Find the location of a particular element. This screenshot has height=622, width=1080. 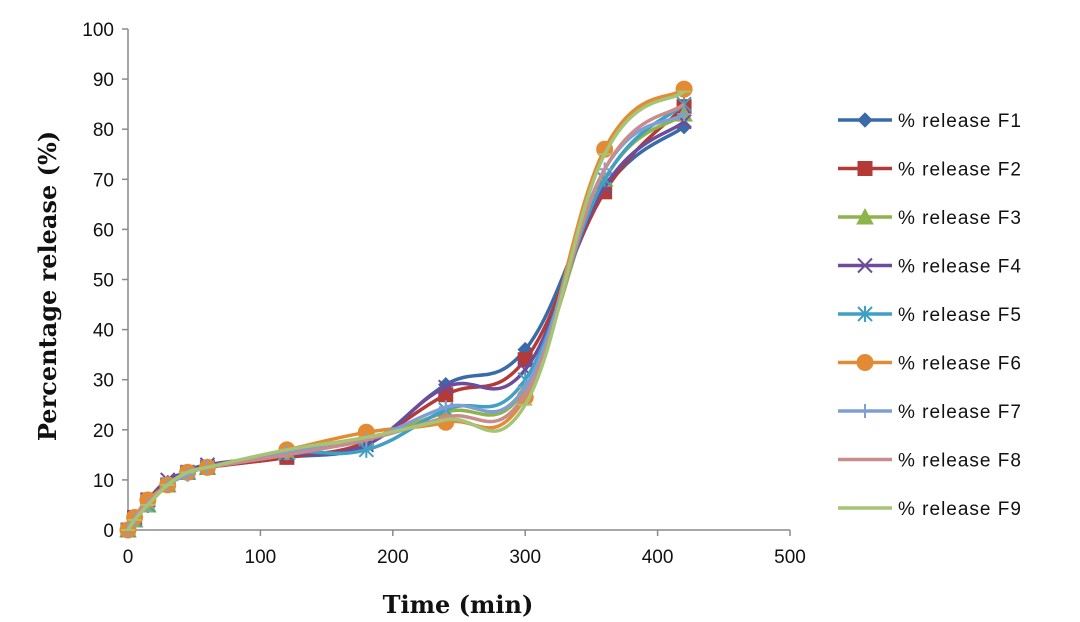

legend-label: % release F6 is located at coordinates (960, 364).